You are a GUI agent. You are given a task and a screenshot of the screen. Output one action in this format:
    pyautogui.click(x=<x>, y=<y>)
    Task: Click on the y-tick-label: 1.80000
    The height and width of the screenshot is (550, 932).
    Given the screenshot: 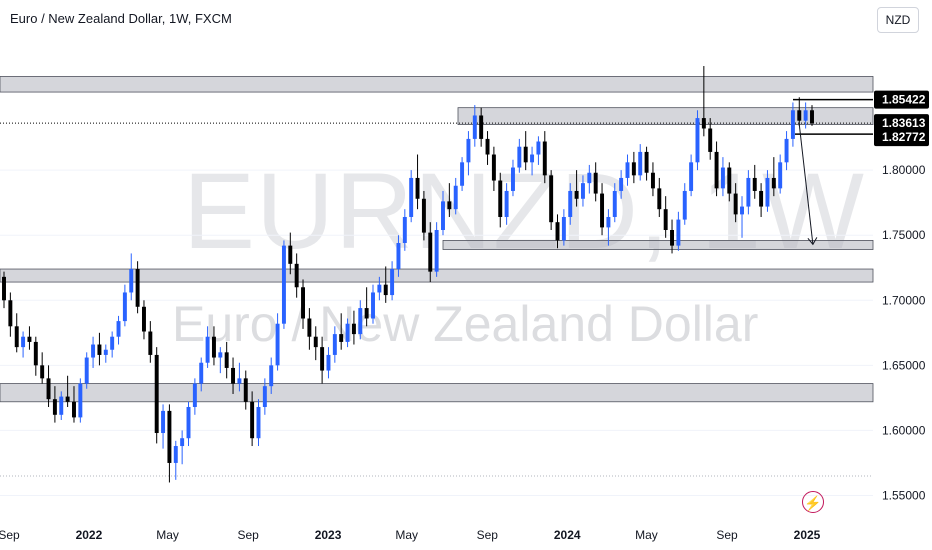 What is the action you would take?
    pyautogui.click(x=904, y=170)
    